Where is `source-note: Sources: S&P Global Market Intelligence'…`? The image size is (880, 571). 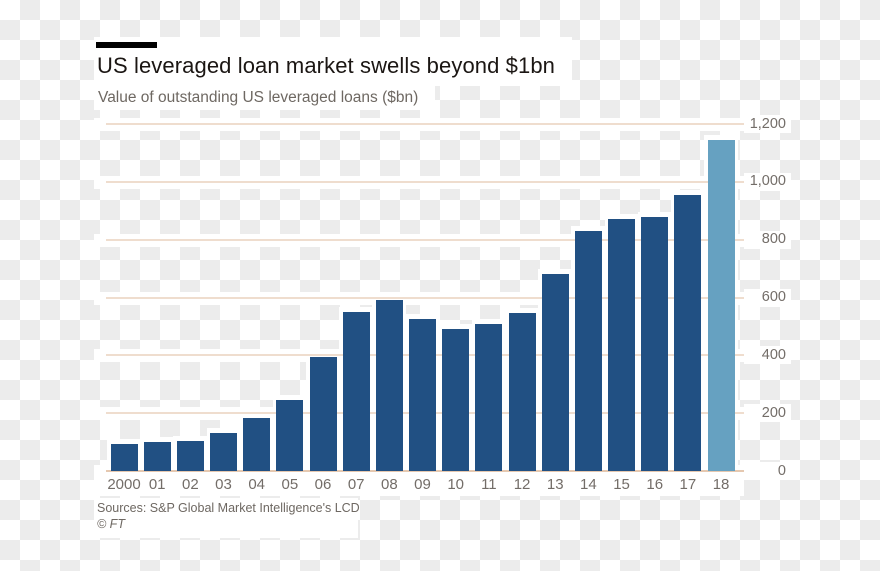 source-note: Sources: S&P Global Market Intelligence'… is located at coordinates (247, 516).